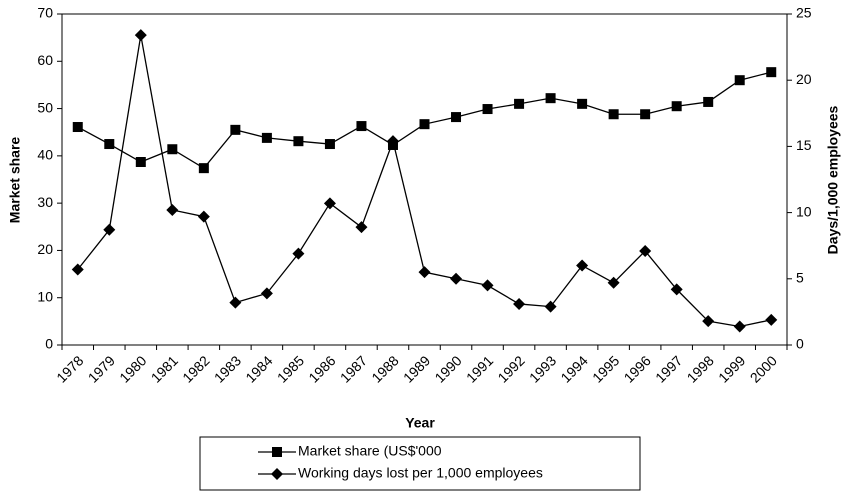 The height and width of the screenshot is (491, 844). I want to click on y-tick-label: 70, so click(45, 13).